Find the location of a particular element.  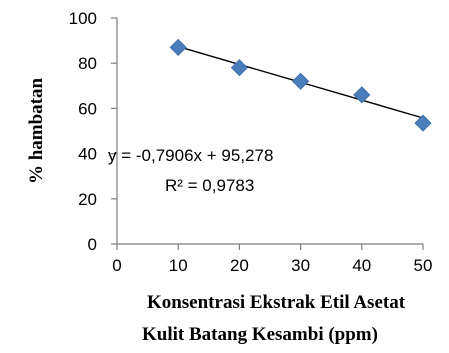

y-tick-label: 0 is located at coordinates (92, 244).